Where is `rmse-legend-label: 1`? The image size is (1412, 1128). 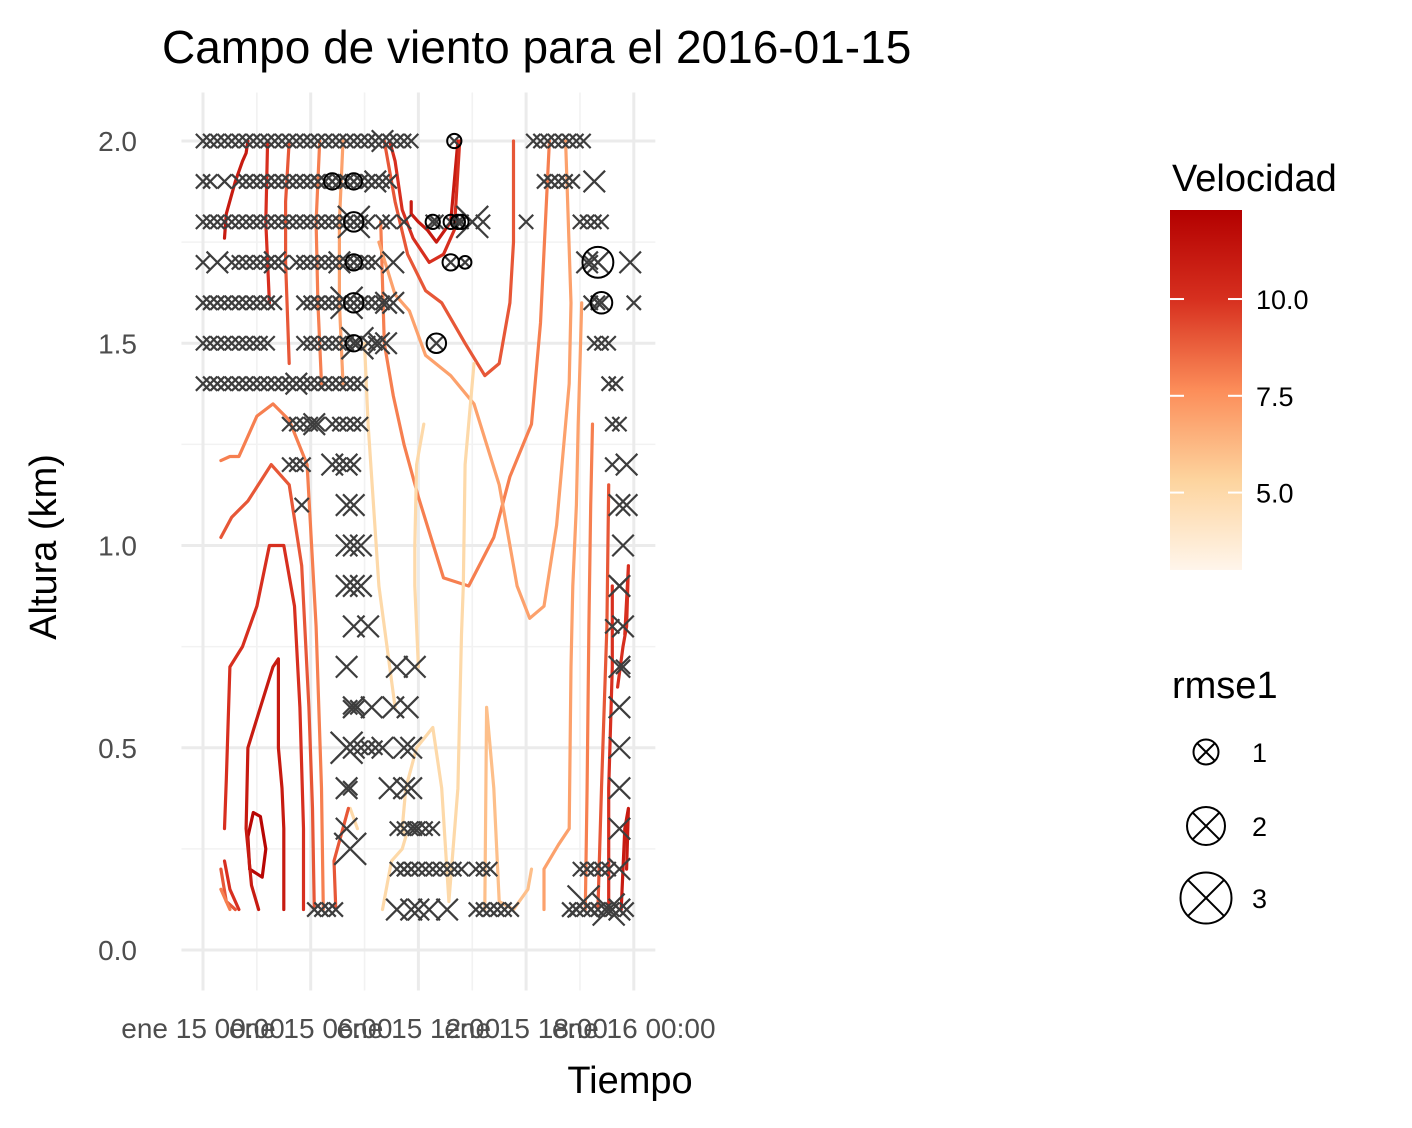 rmse-legend-label: 1 is located at coordinates (1259, 753).